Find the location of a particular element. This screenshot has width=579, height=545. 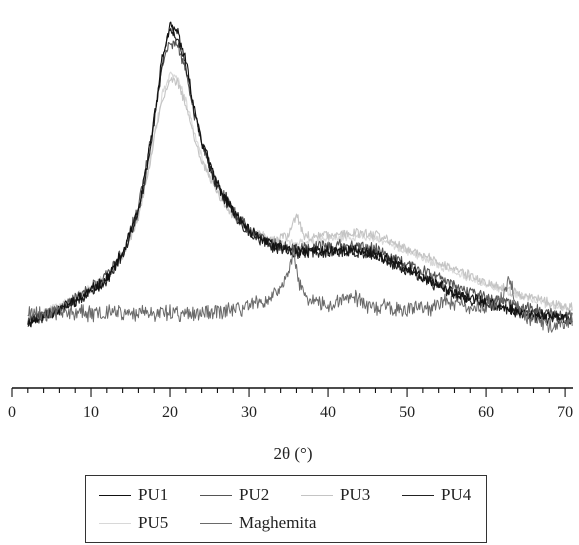

legend-item-maghemita: Maghemita is located at coordinates (258, 523).